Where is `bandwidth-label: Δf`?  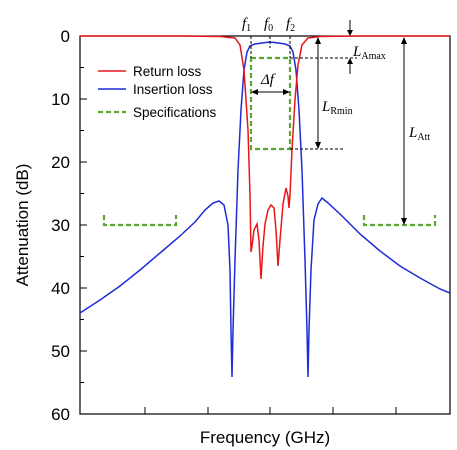 bandwidth-label: Δf is located at coordinates (268, 80).